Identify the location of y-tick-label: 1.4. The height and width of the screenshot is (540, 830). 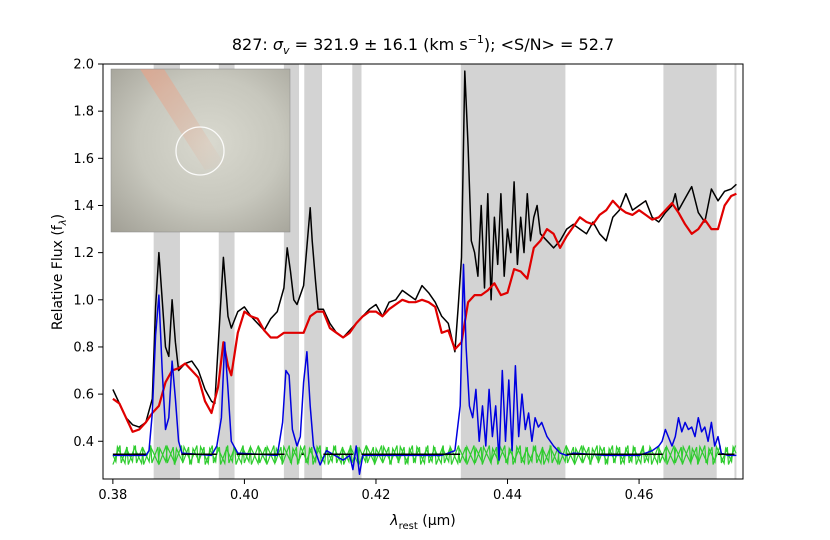
(83, 206).